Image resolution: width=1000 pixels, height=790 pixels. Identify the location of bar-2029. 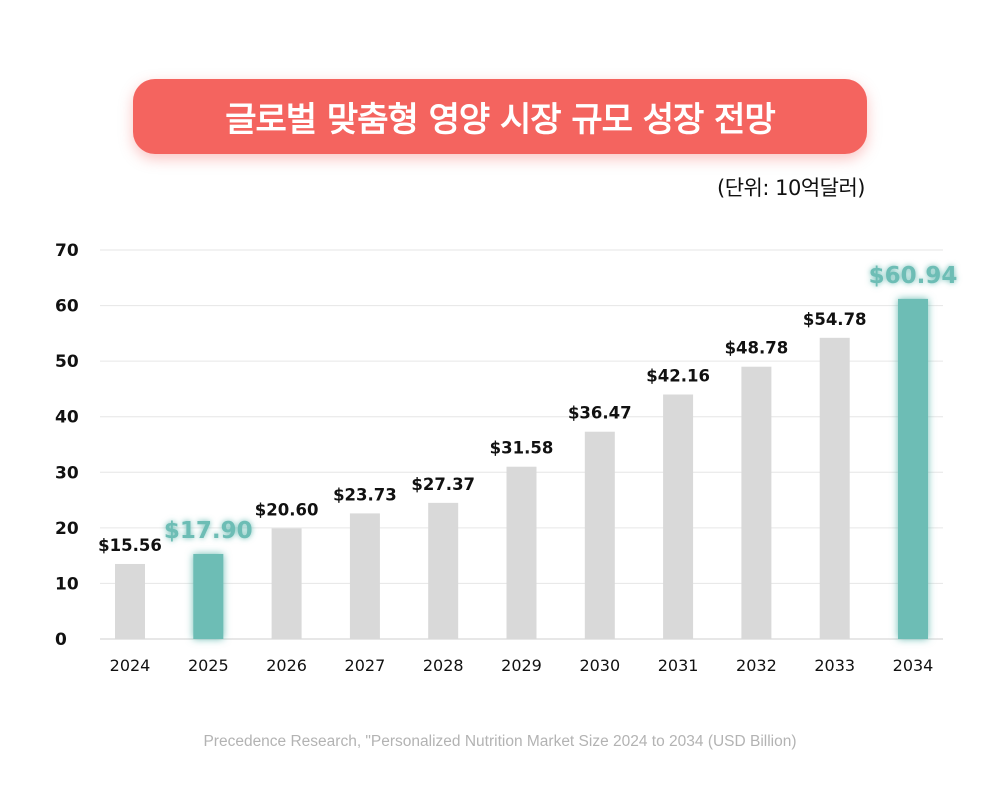
(521, 552).